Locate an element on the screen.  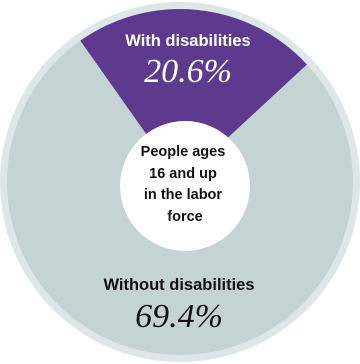
center-label-line-2: 16 and up is located at coordinates (183, 174).